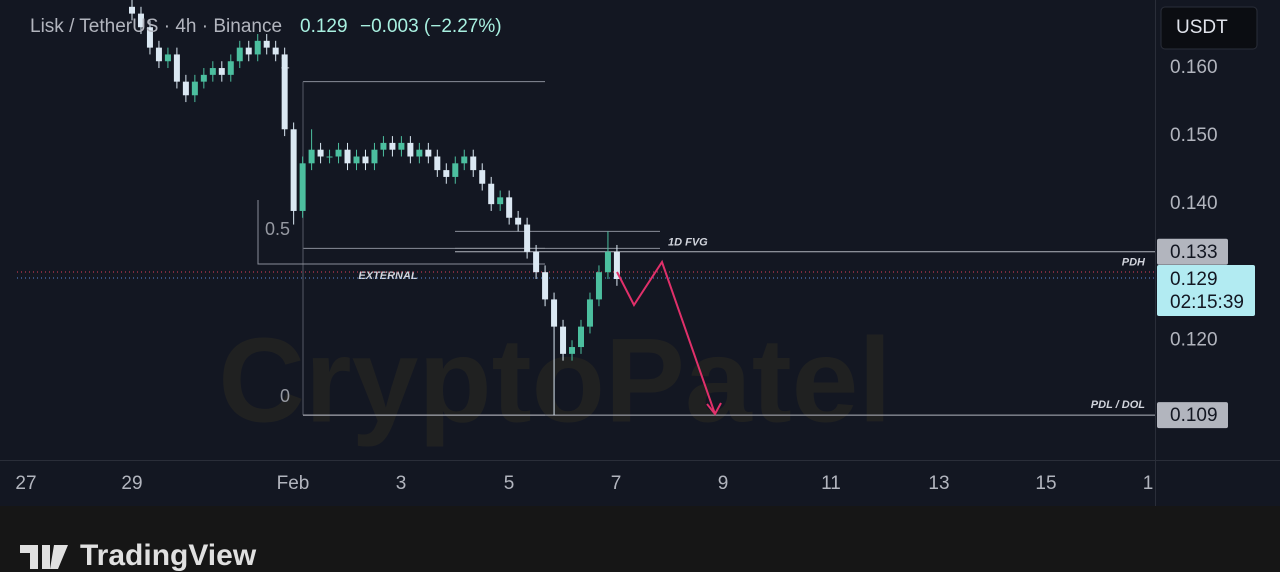 This screenshot has width=1280, height=572. Describe the element at coordinates (25, 483) in the screenshot. I see `x-tick-label: 27` at that location.